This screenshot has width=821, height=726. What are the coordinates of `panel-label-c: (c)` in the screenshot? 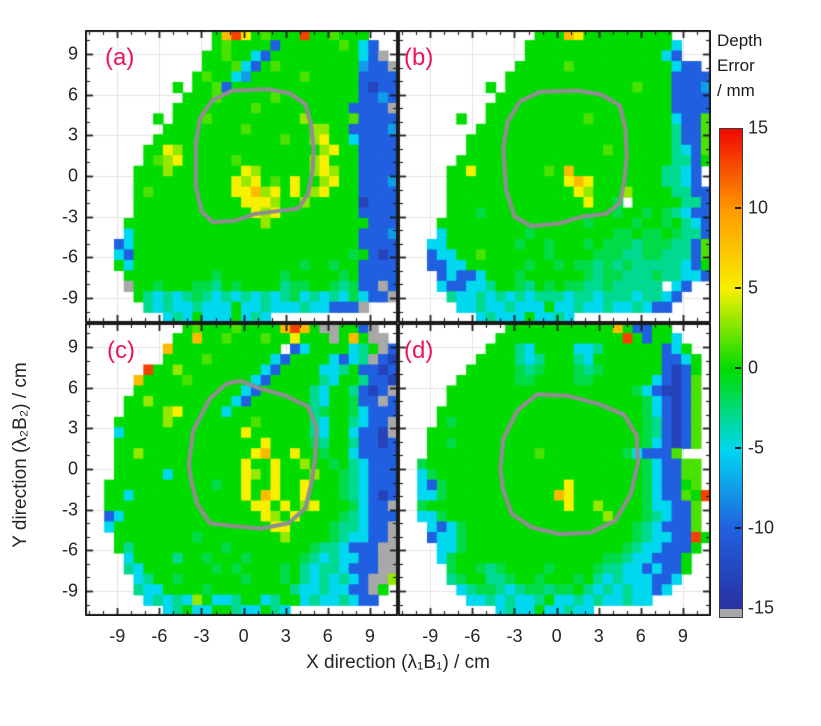 It's located at (121, 350).